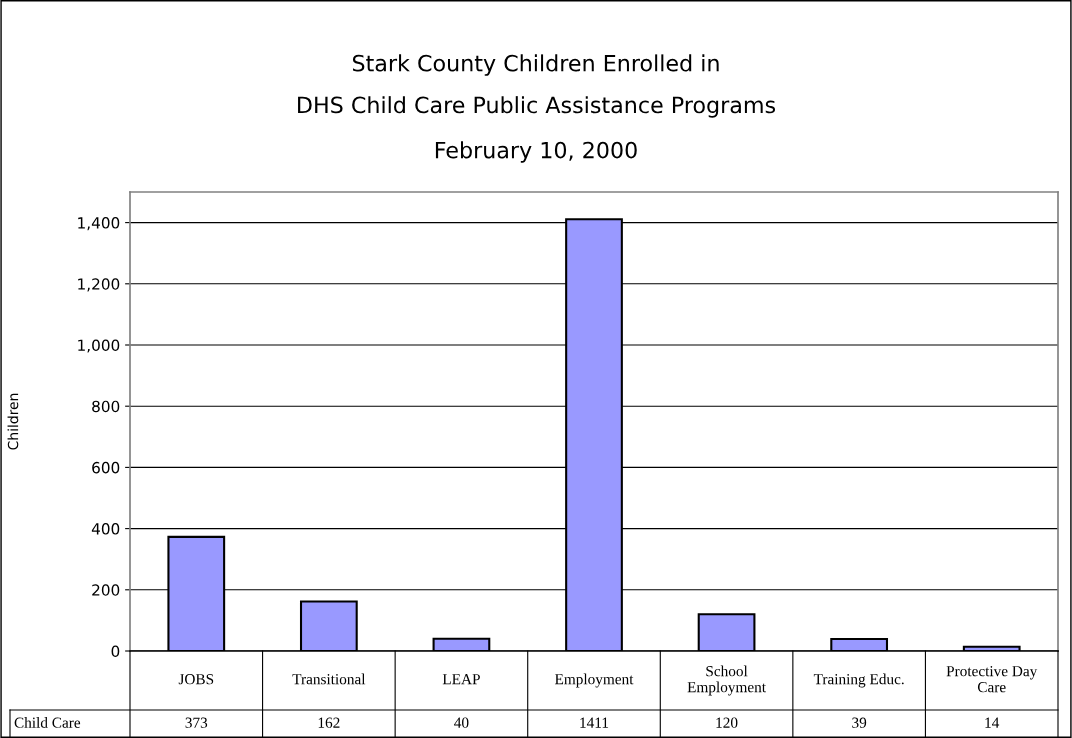 The height and width of the screenshot is (738, 1072). Describe the element at coordinates (594, 722) in the screenshot. I see `data-label: 1411` at that location.